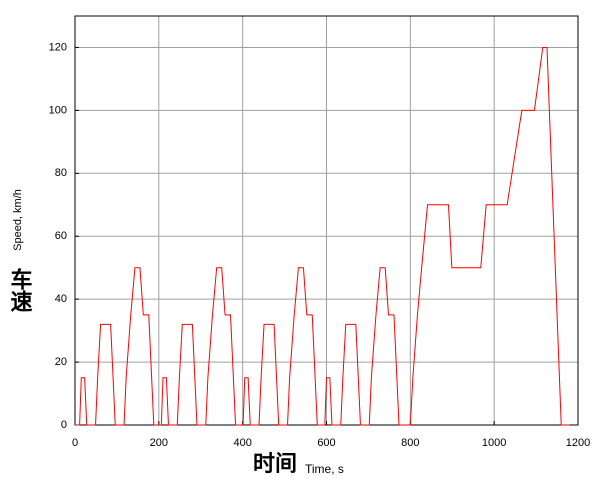  What do you see at coordinates (61, 299) in the screenshot?
I see `y-tick-label: 40` at bounding box center [61, 299].